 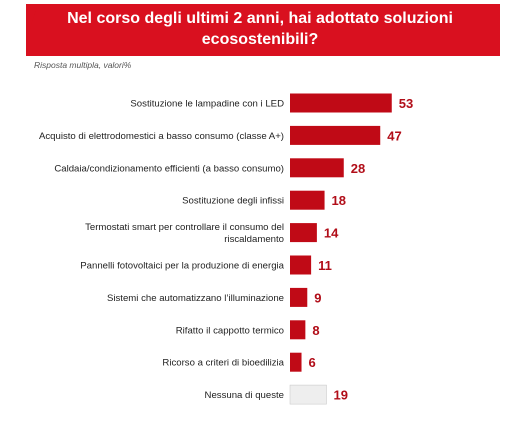 What do you see at coordinates (331, 233) in the screenshot?
I see `value-label-5: 14` at bounding box center [331, 233].